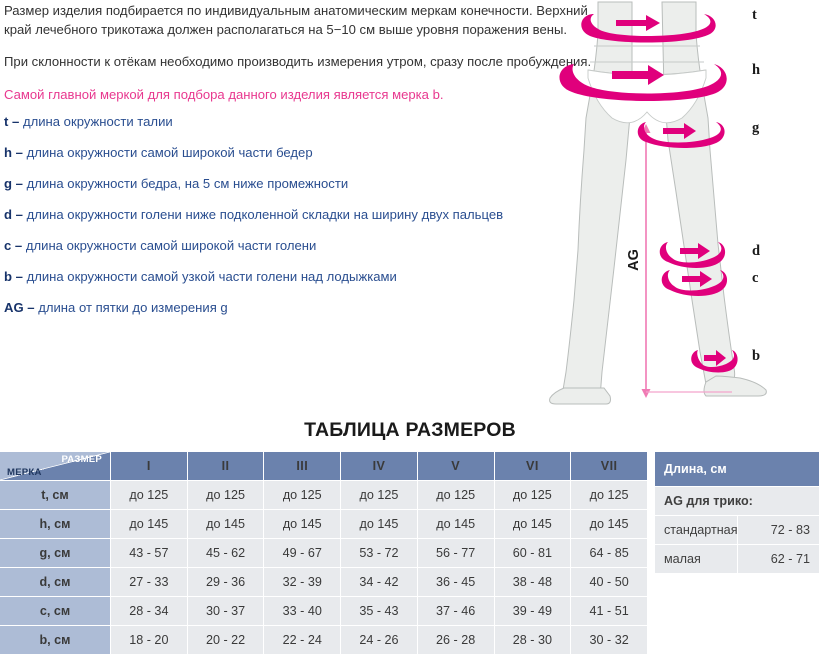 Image resolution: width=820 pixels, height=658 pixels. I want to click on legend-dash-ag: –, so click(31, 307).